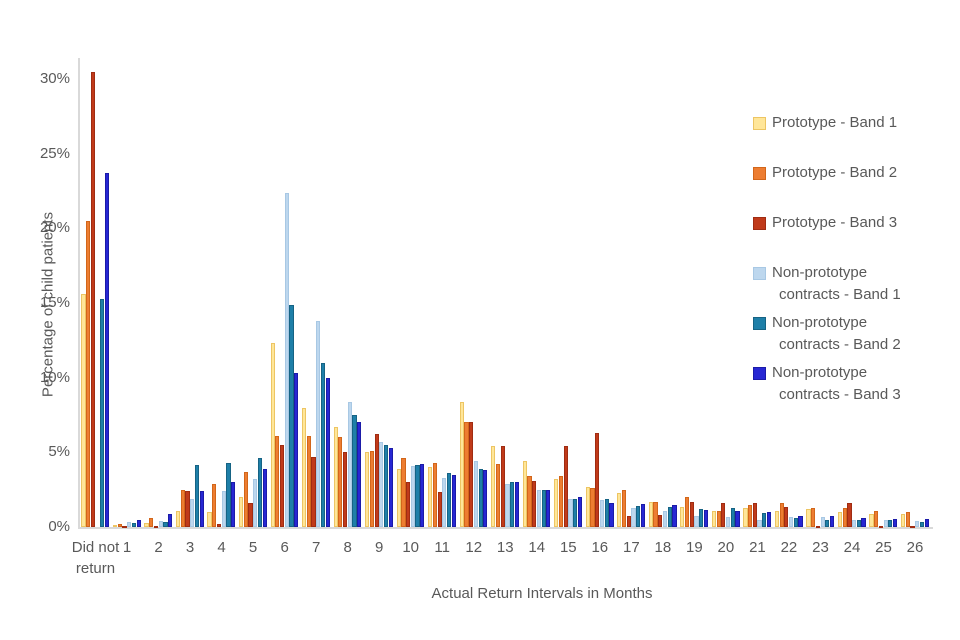 Image resolution: width=960 pixels, height=640 pixels. What do you see at coordinates (835, 172) in the screenshot?
I see `legend-label: Prototype - Band 2` at bounding box center [835, 172].